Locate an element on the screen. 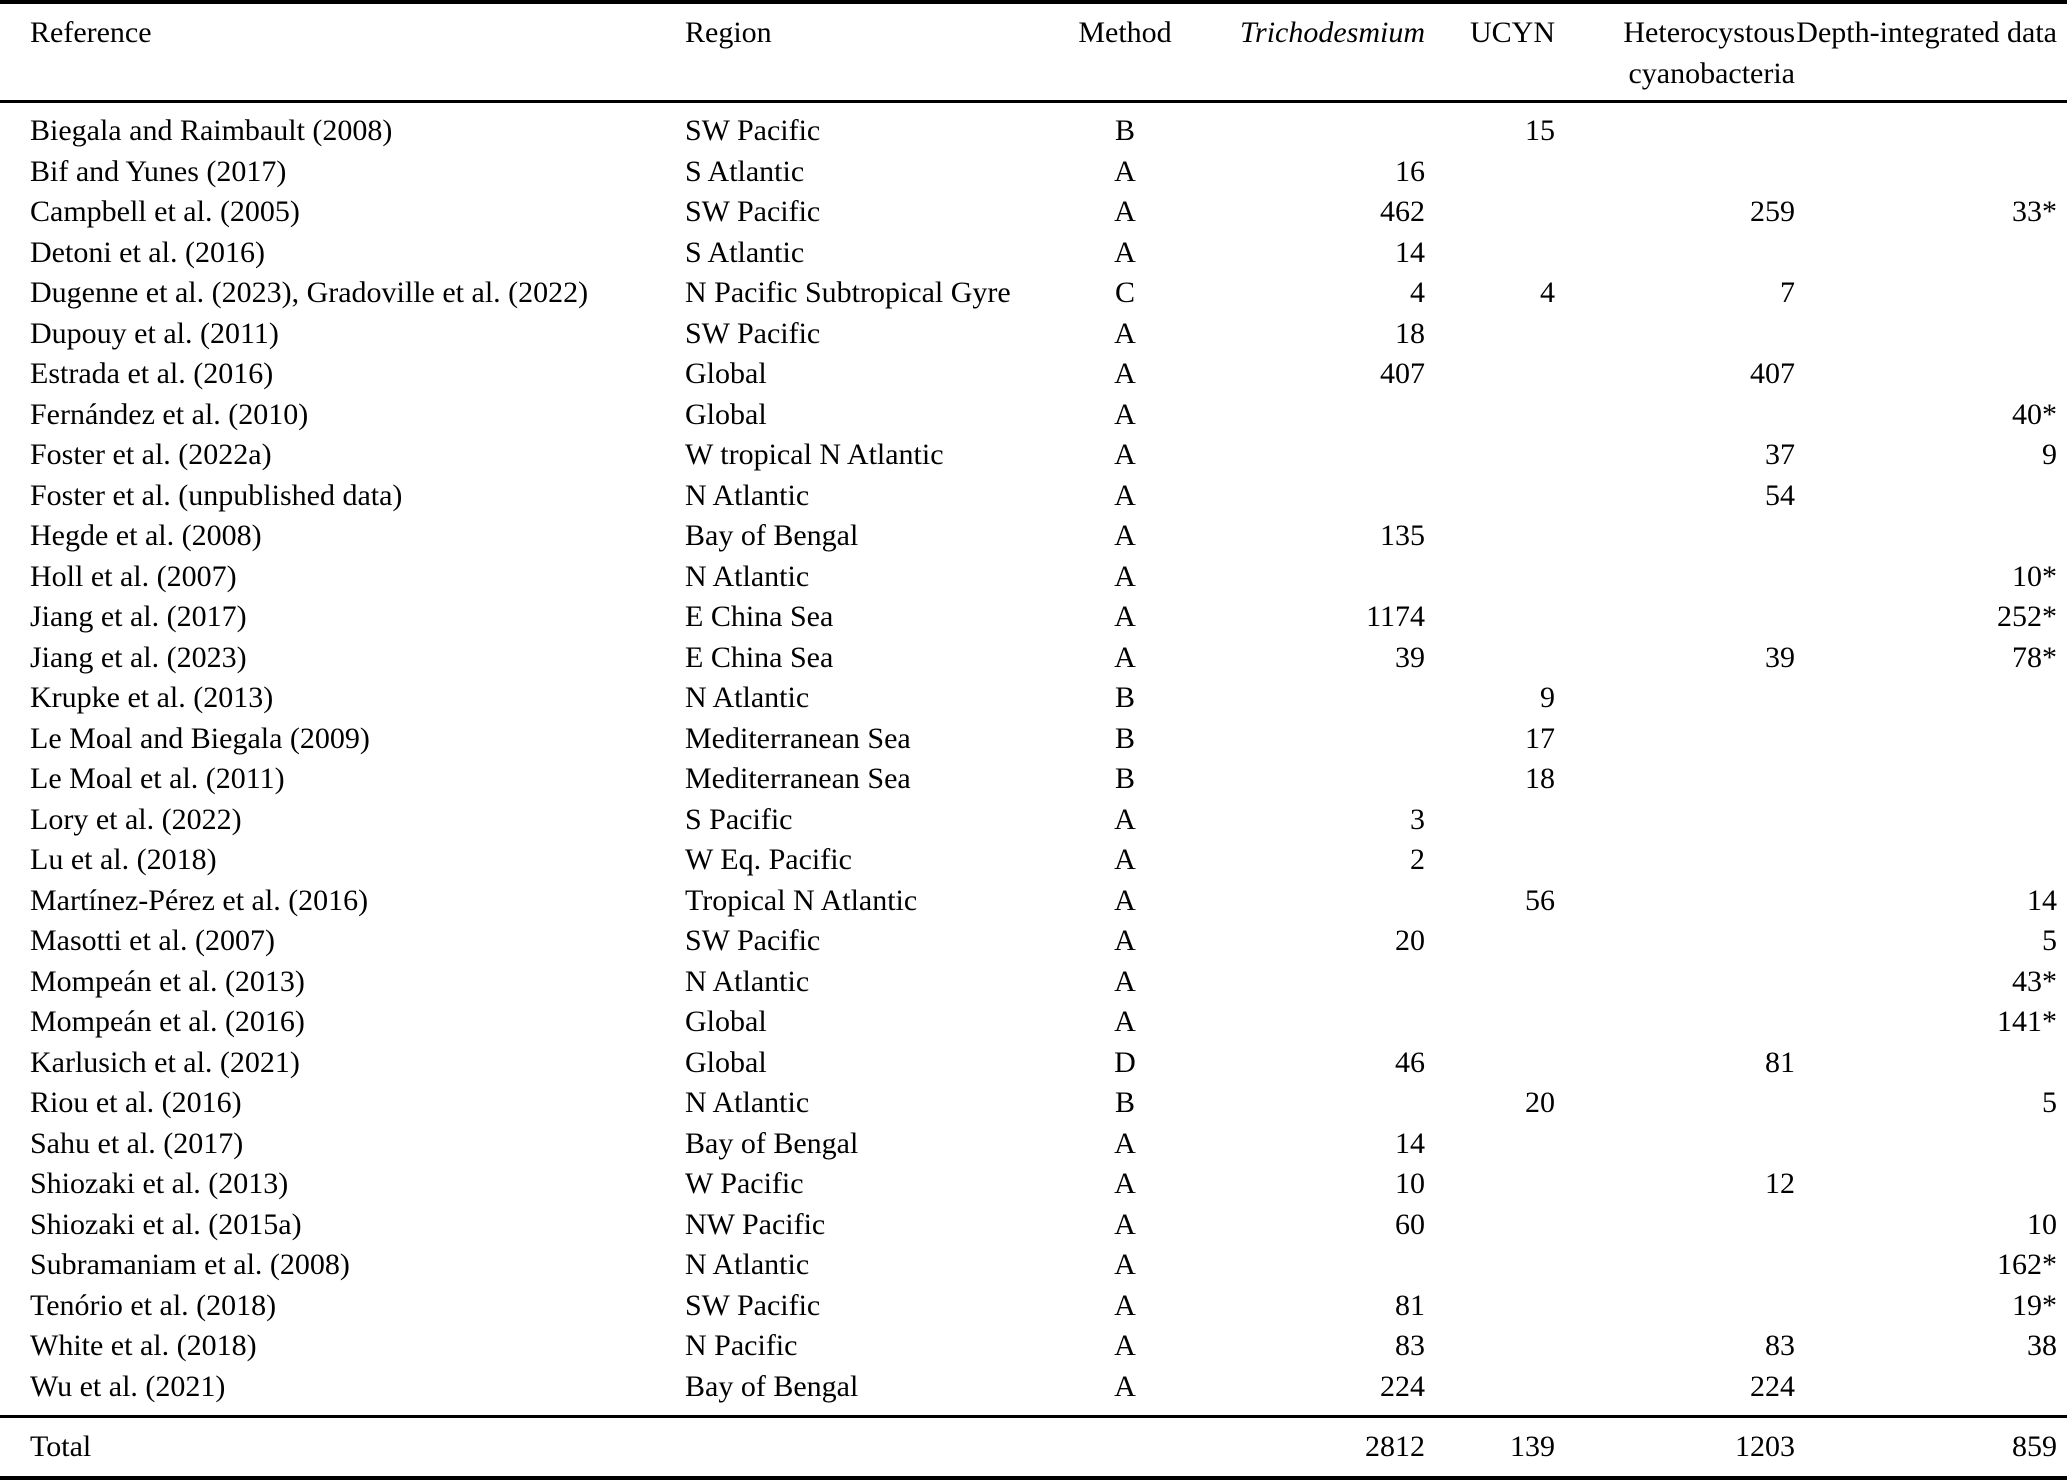 This screenshot has width=2067, height=1480. cell-region: S Atlantic is located at coordinates (745, 171).